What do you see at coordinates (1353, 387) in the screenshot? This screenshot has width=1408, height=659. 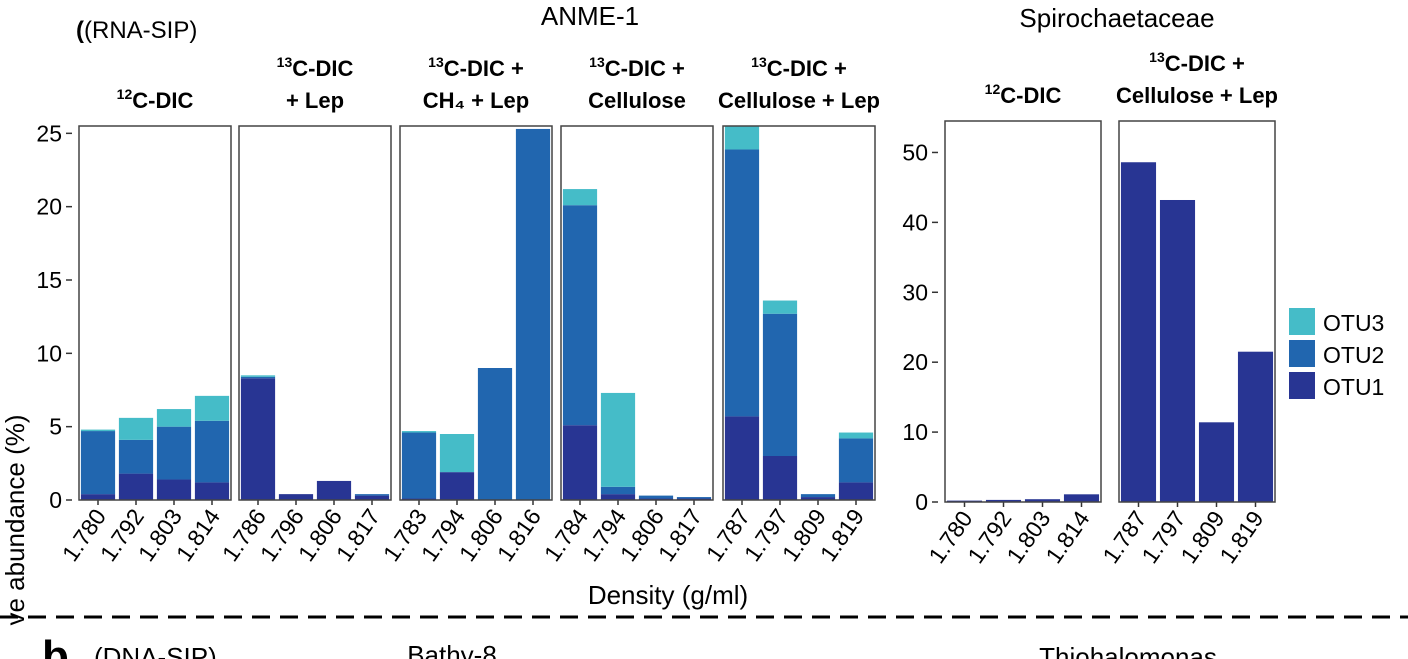 I see `legend-label-otu1: OTU1` at bounding box center [1353, 387].